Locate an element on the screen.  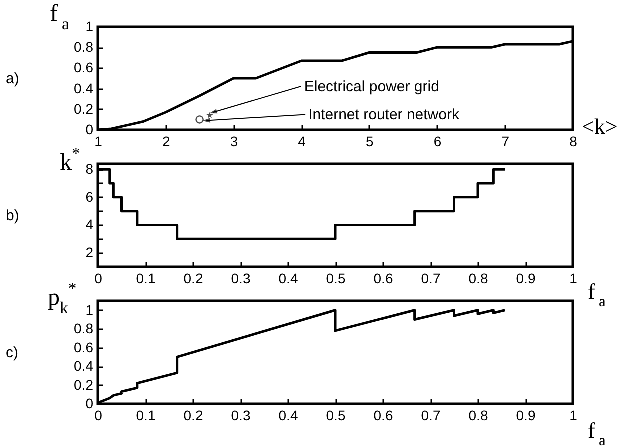
y-tick-label: 6 is located at coordinates (90, 196).